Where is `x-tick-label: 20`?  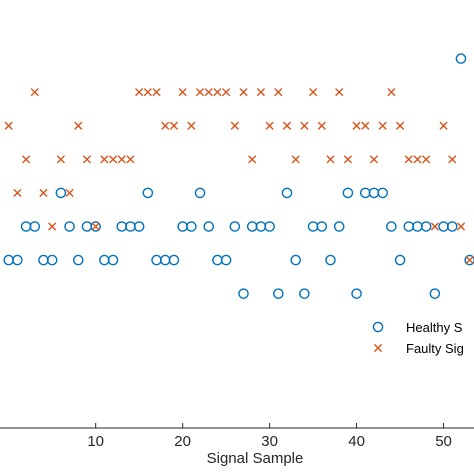 x-tick-label: 20 is located at coordinates (182, 441).